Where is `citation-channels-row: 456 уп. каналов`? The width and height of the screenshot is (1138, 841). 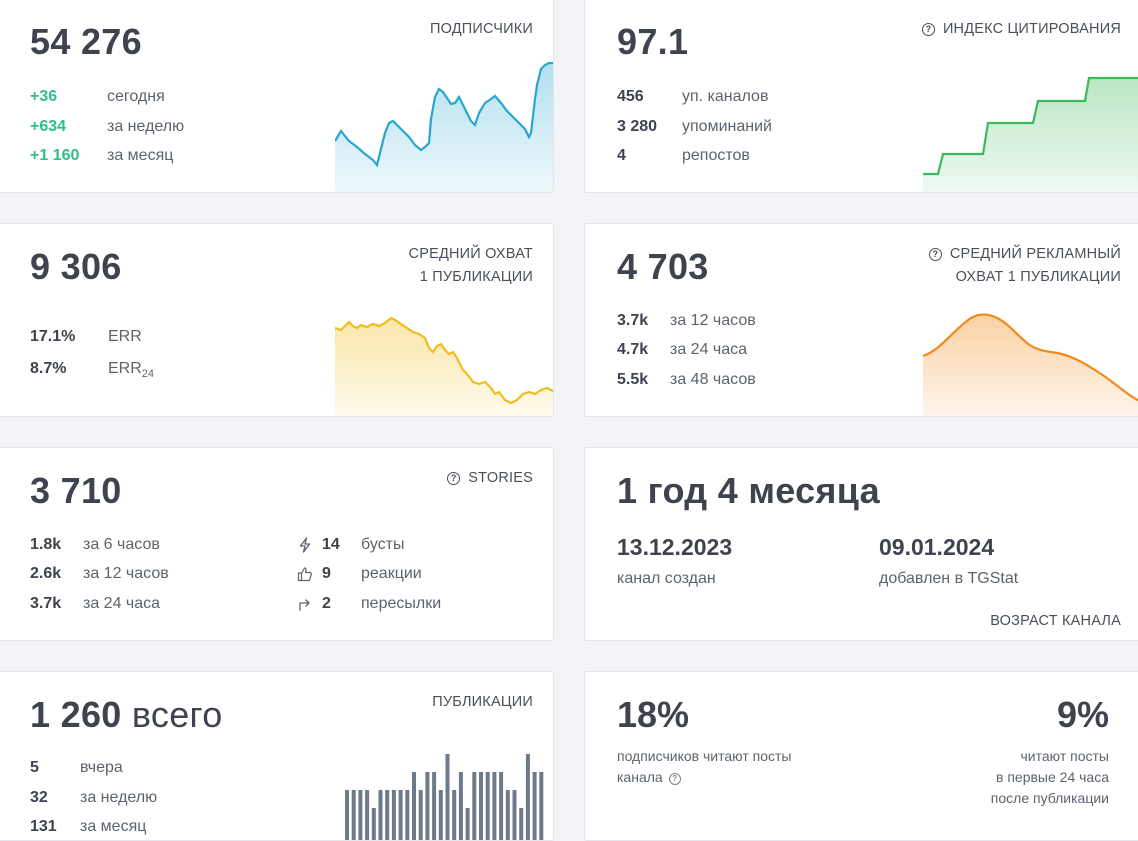 citation-channels-row: 456 уп. каналов is located at coordinates (742, 97).